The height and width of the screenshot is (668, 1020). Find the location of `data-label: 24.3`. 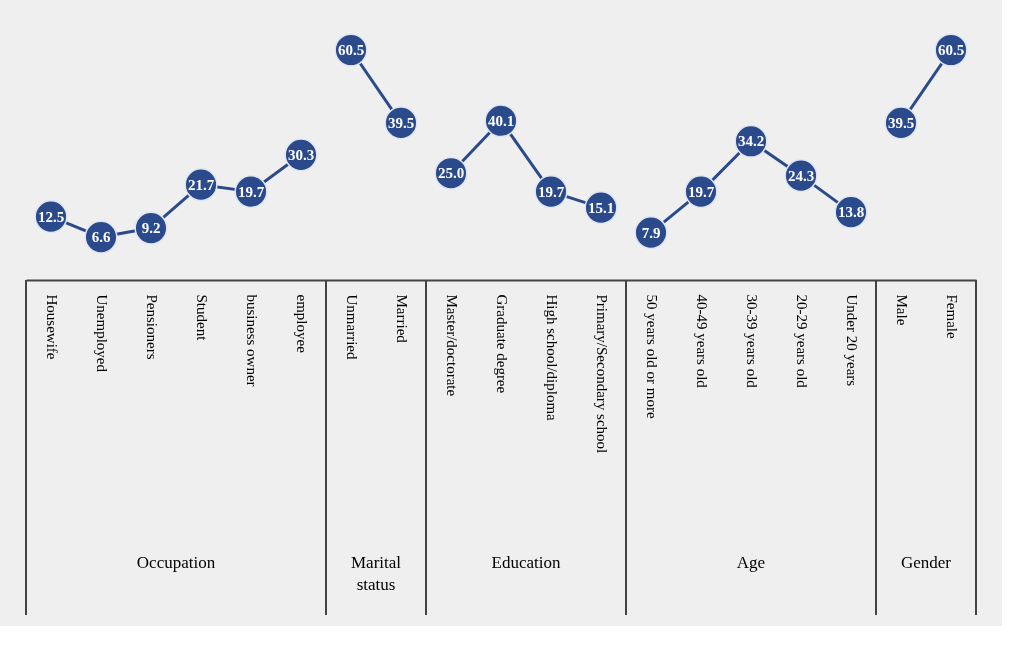

data-label: 24.3 is located at coordinates (801, 175).